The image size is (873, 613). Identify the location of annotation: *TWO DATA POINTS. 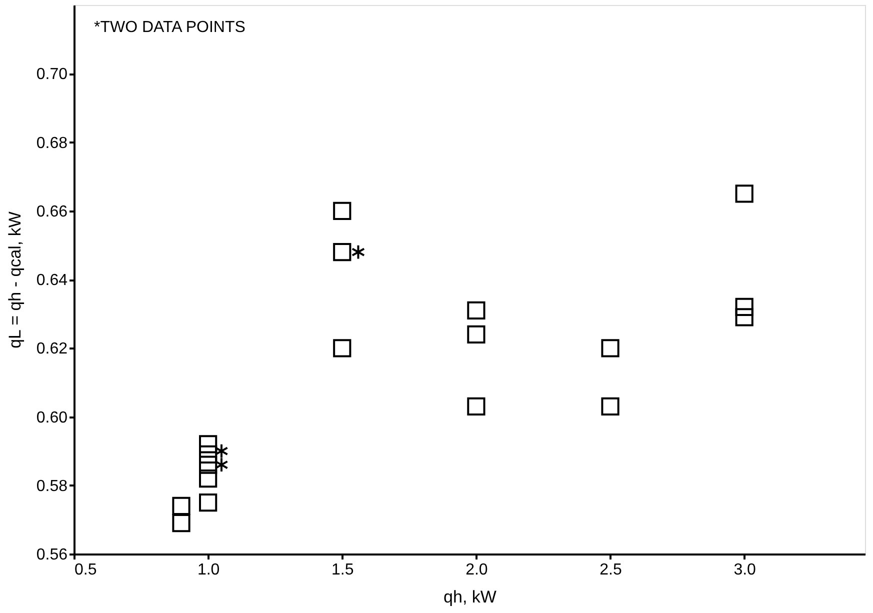
(170, 27).